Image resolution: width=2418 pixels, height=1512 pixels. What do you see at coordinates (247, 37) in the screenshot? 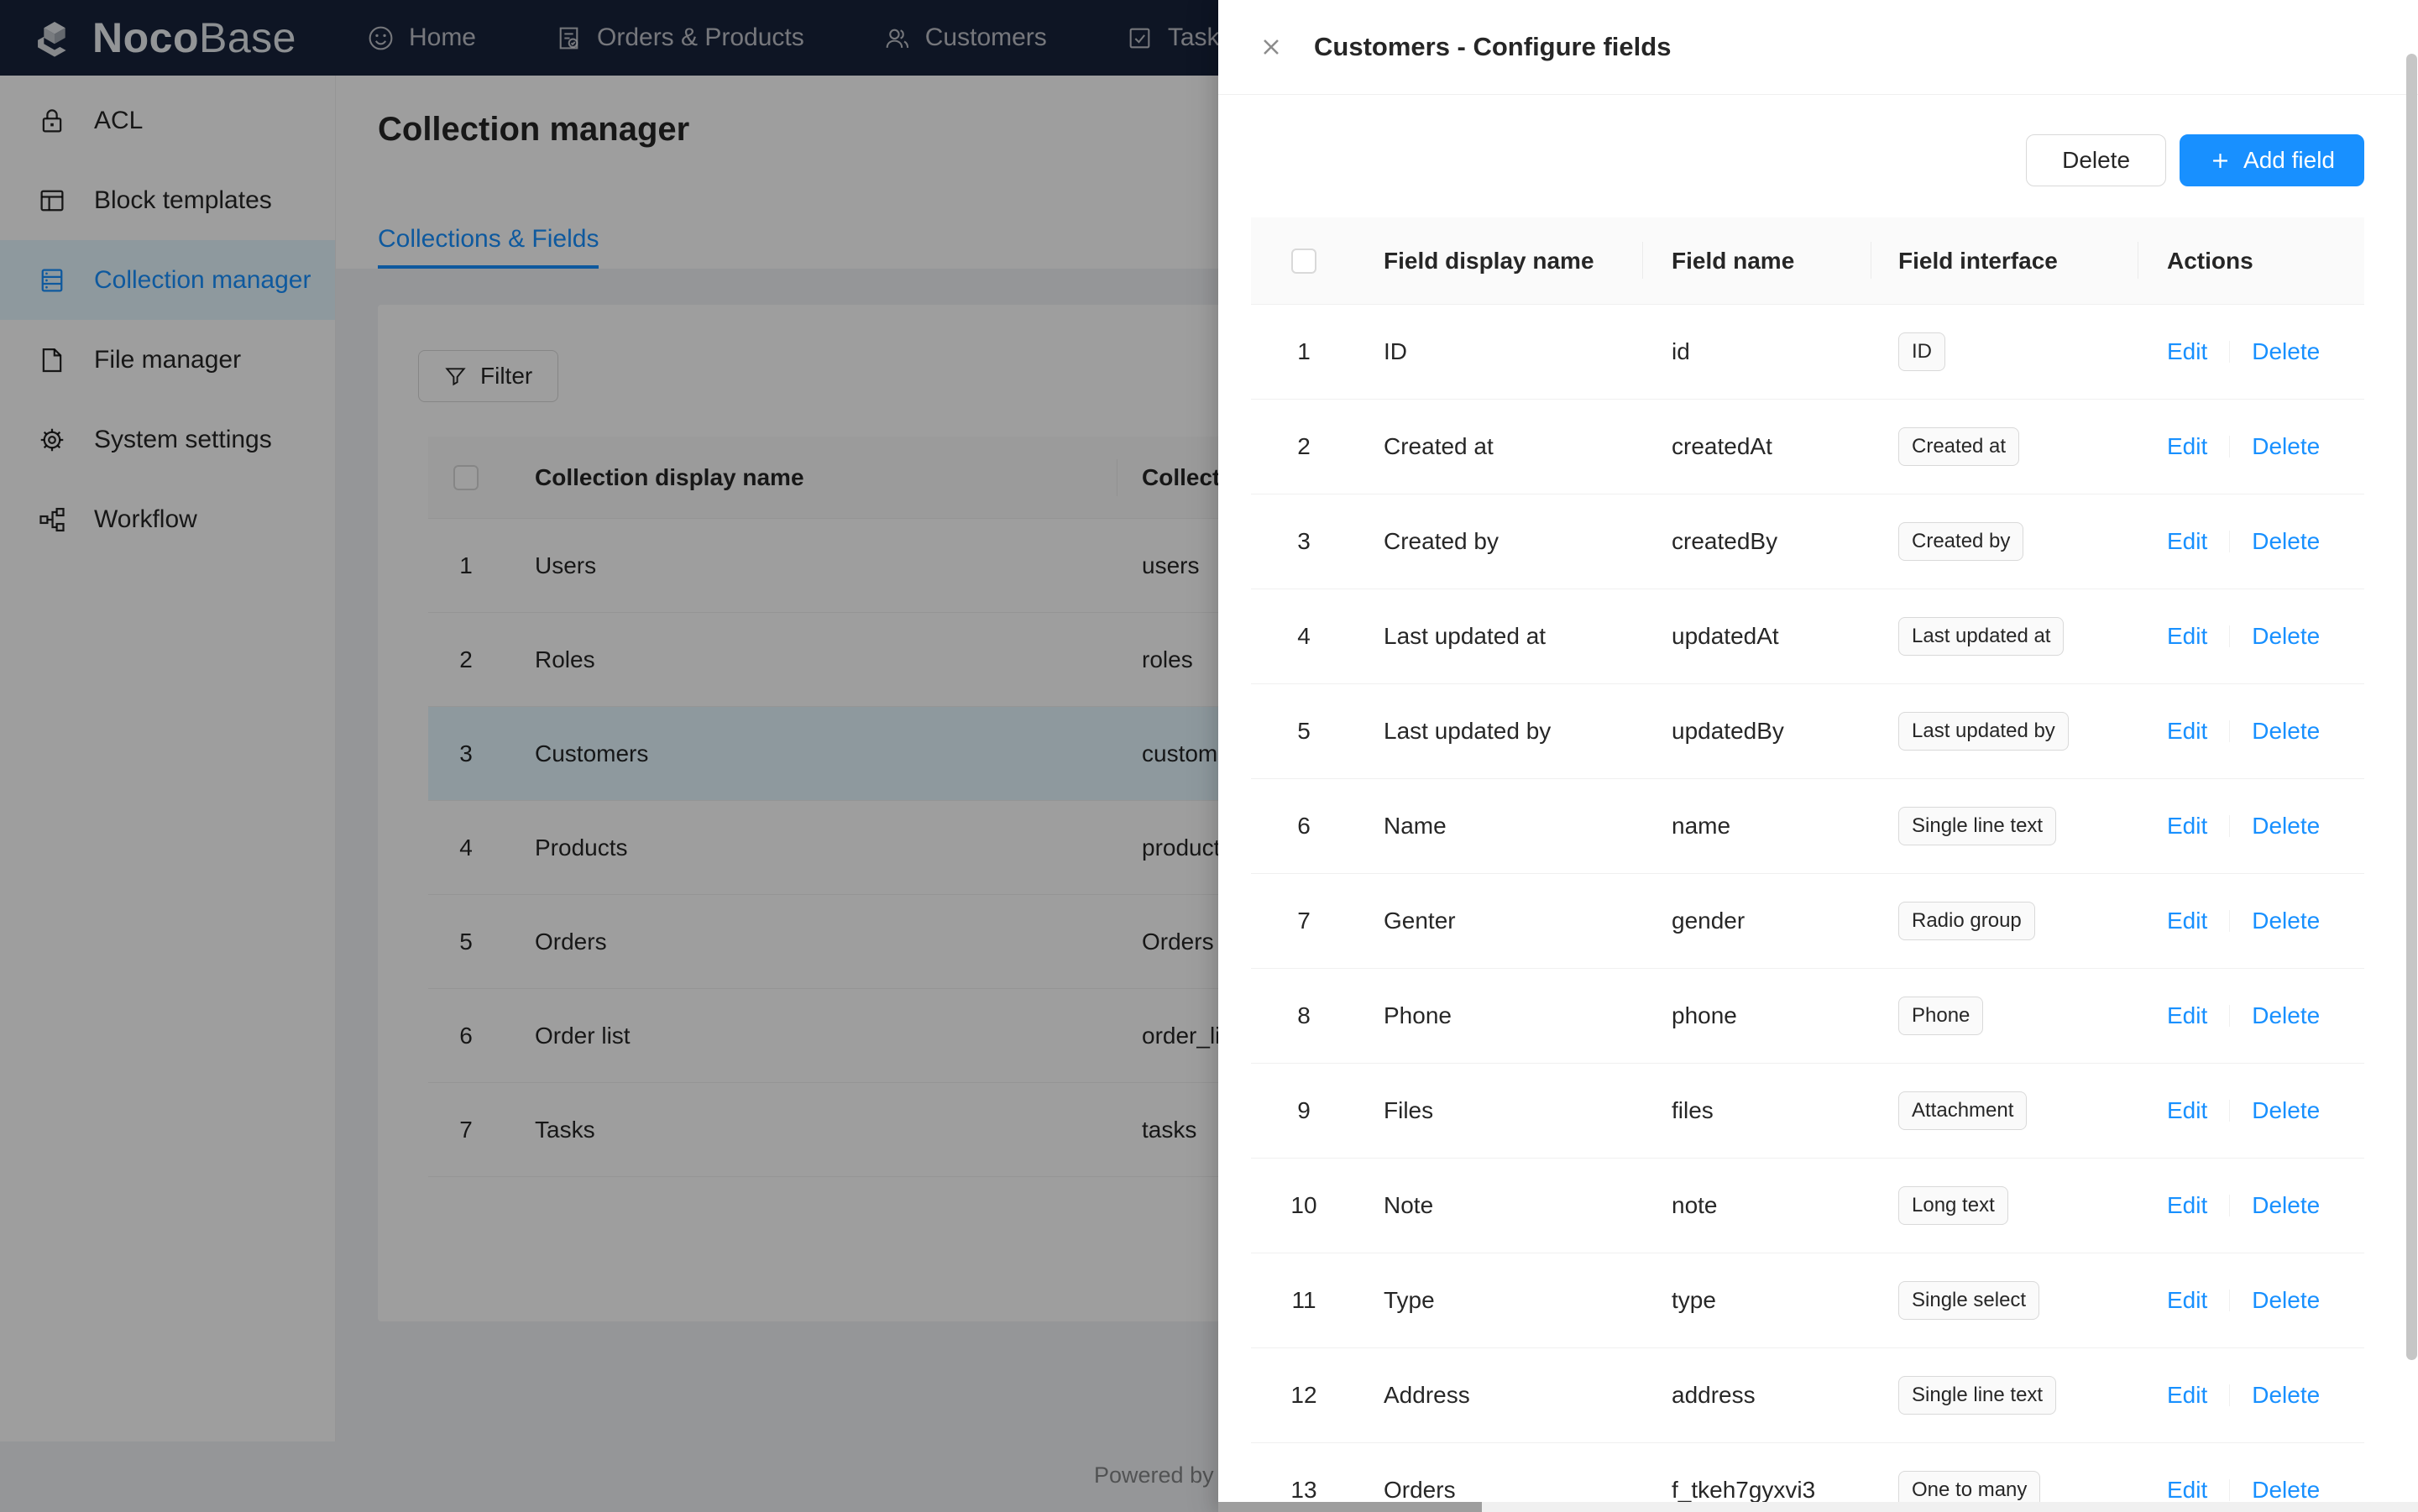
I see `brand-light: Base` at bounding box center [247, 37].